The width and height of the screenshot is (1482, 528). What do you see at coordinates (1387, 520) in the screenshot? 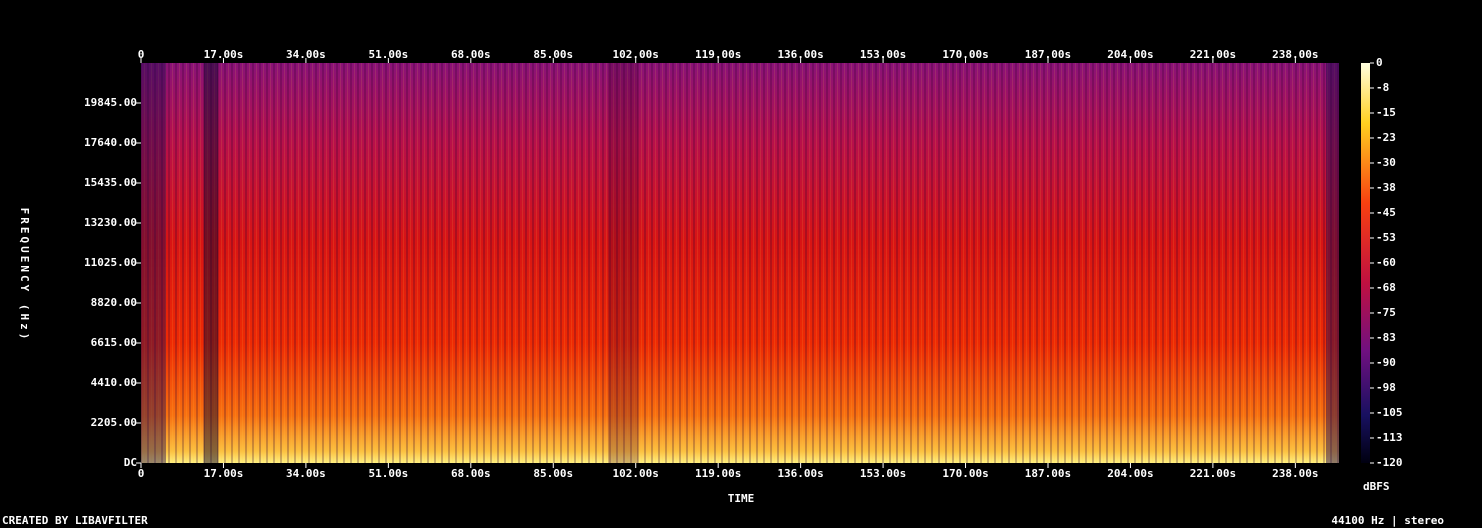
I see `footer-right: 44100 Hz | stereo` at bounding box center [1387, 520].